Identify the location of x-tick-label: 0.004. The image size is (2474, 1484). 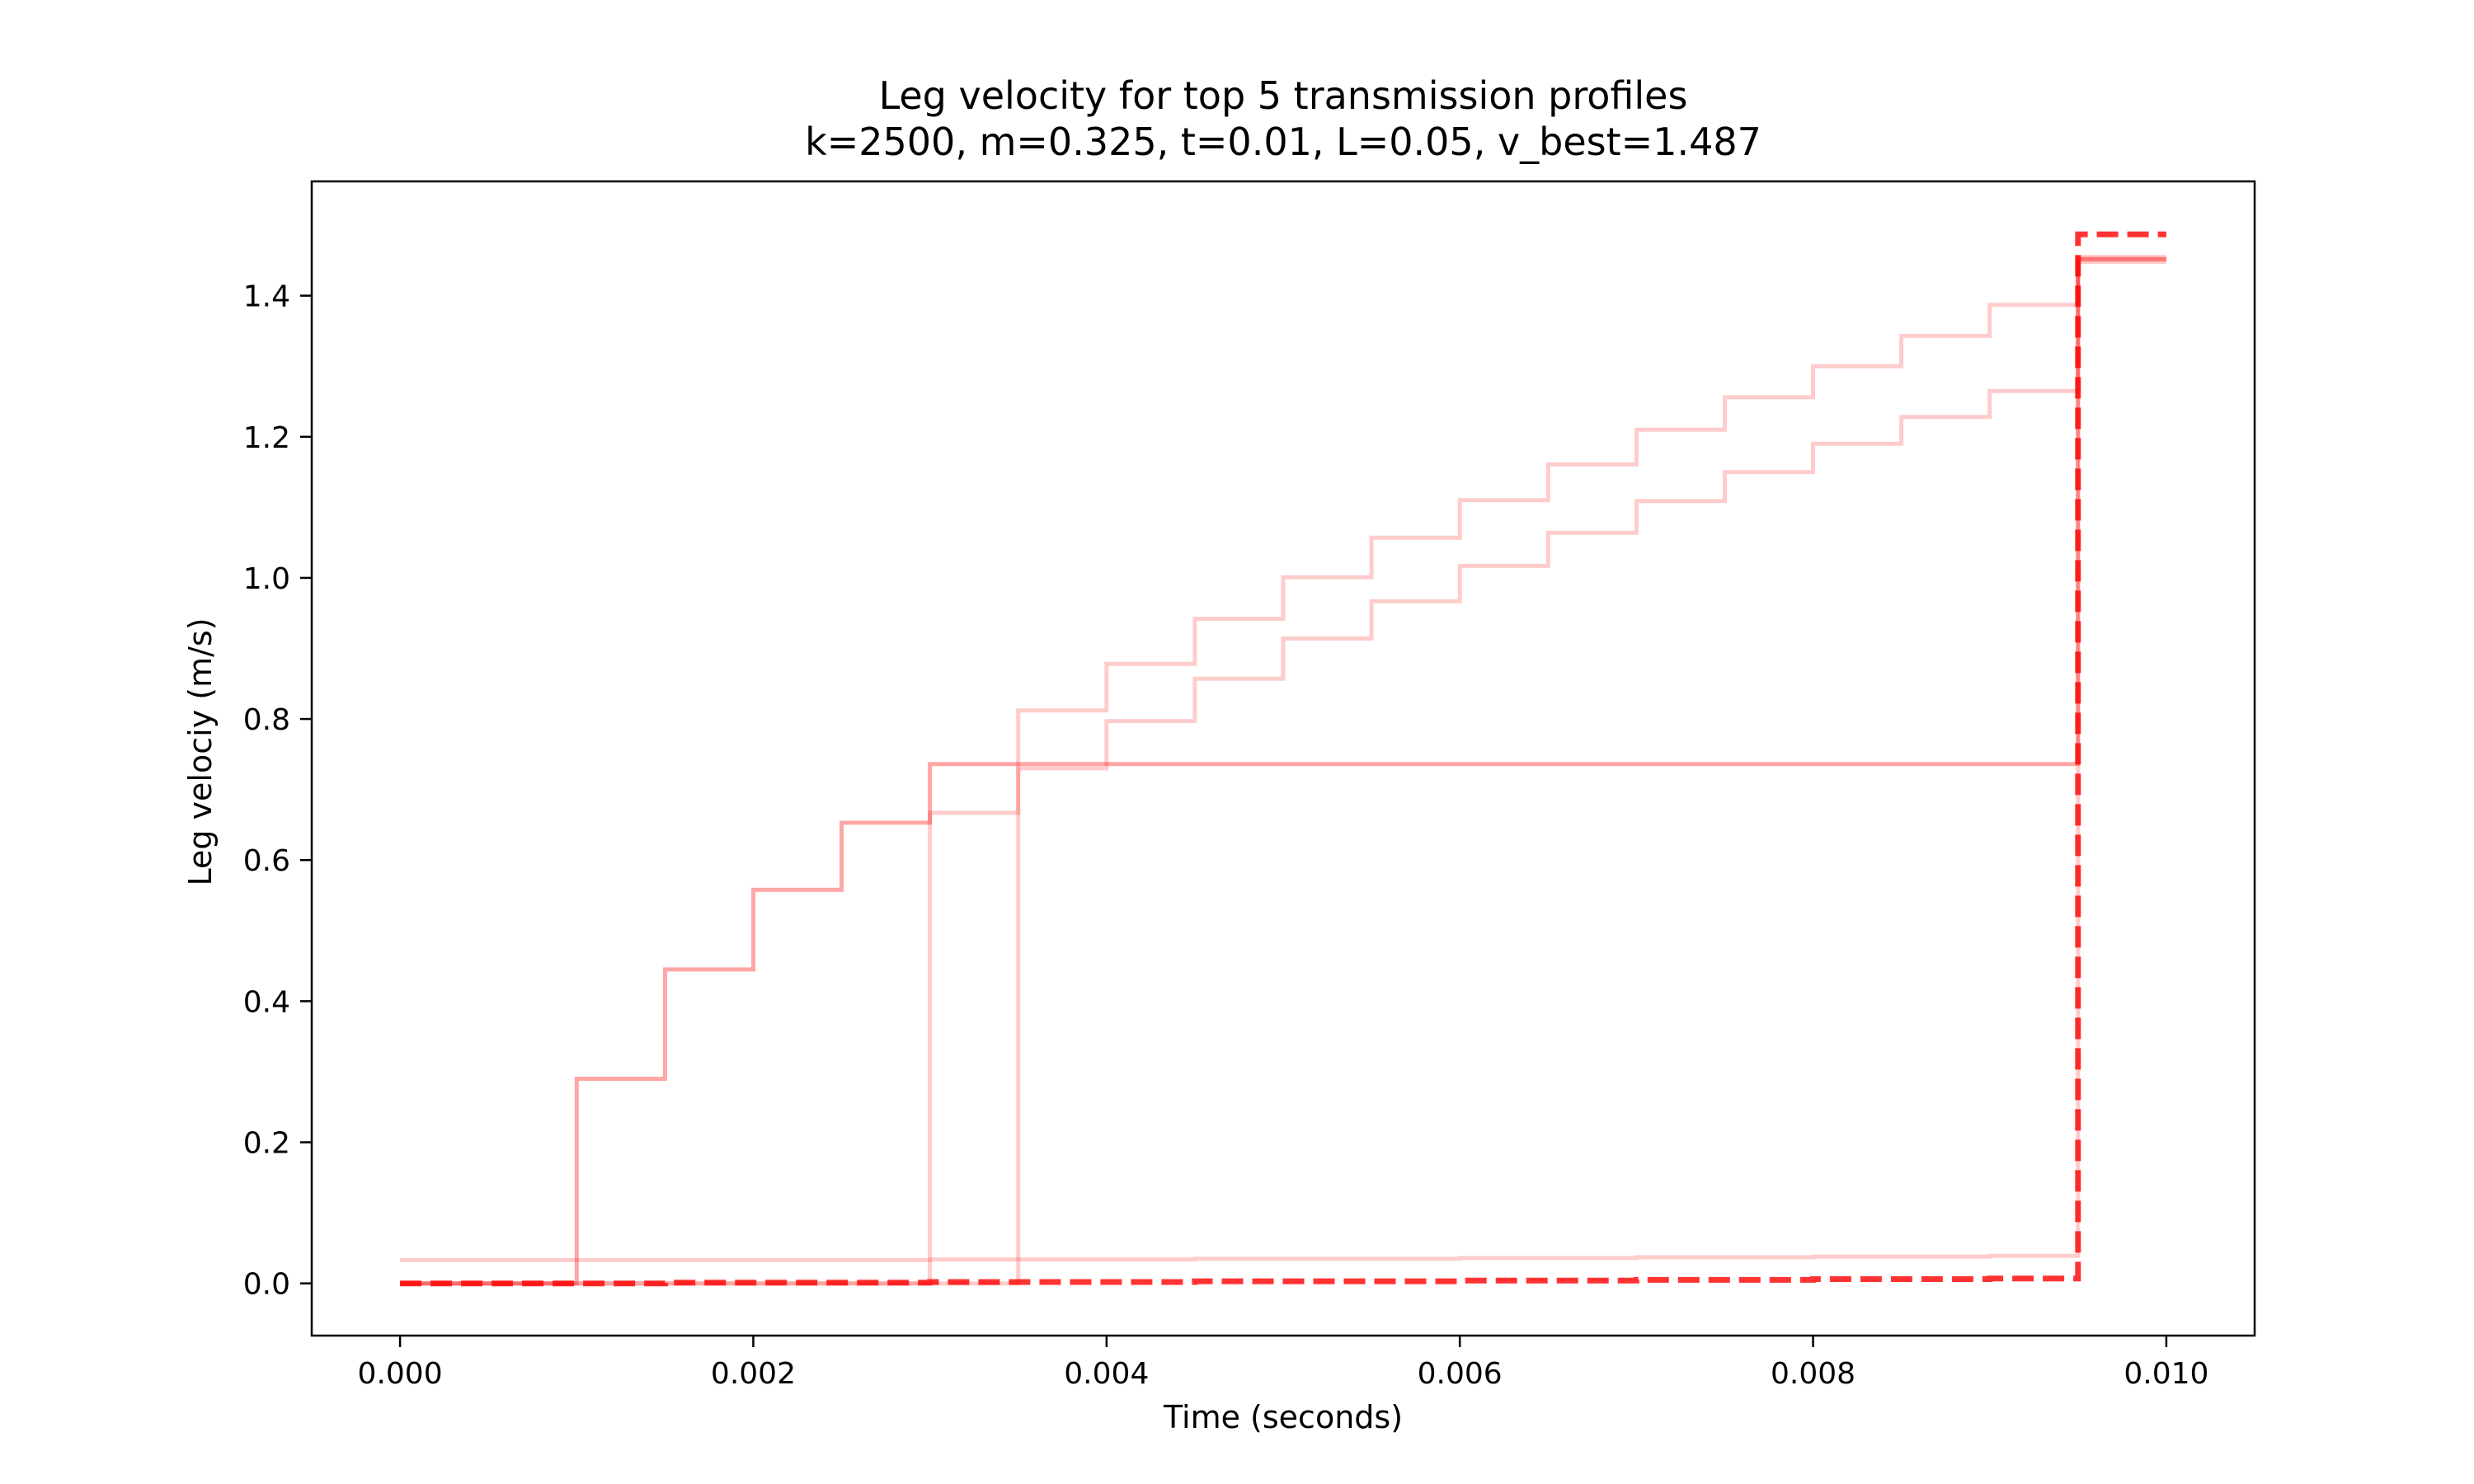
(1106, 1374).